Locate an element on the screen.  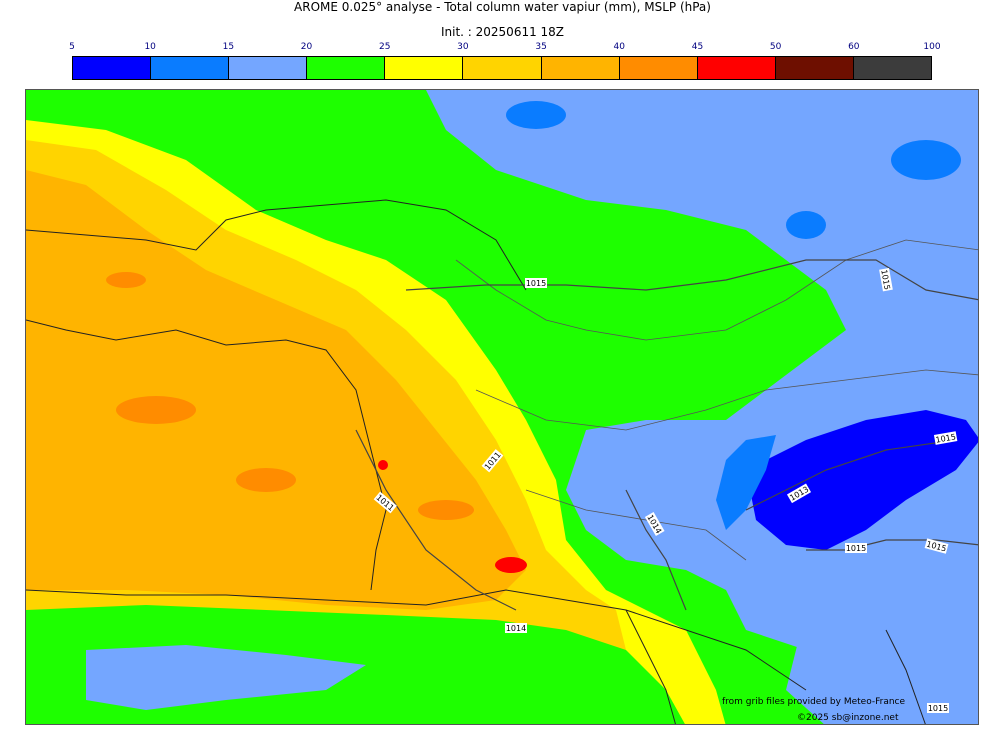
copyright: ©2025 sb@inzone.net is located at coordinates (848, 718).